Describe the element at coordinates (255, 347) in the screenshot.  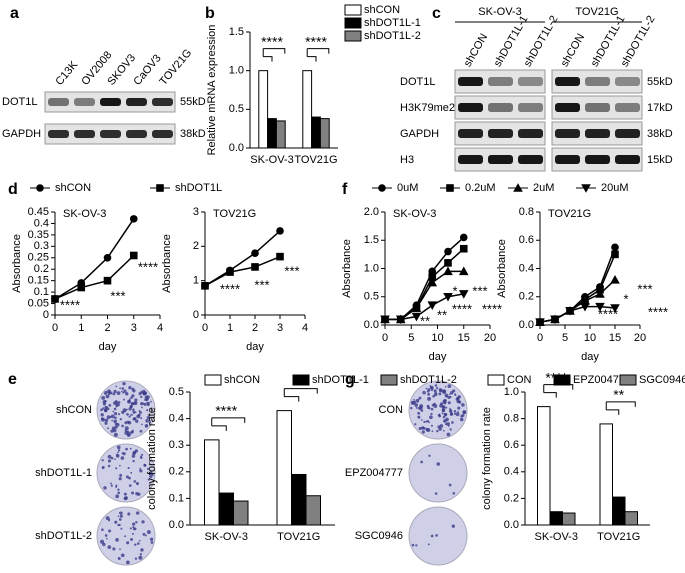
I see `x-axis-label: day` at that location.